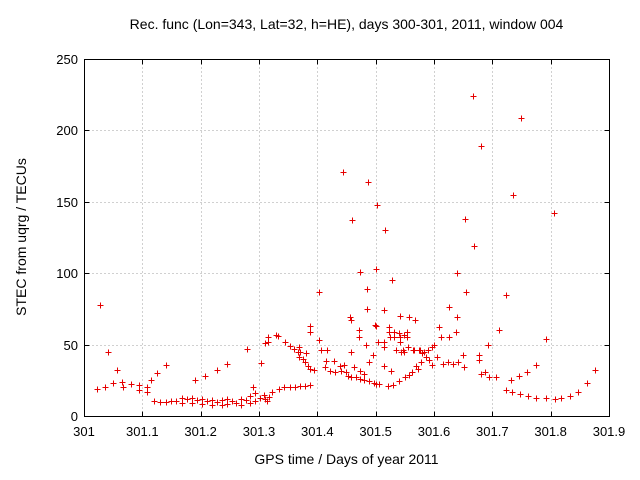 The width and height of the screenshot is (640, 480). What do you see at coordinates (434, 431) in the screenshot?
I see `x-tick-label: 301.6` at bounding box center [434, 431].